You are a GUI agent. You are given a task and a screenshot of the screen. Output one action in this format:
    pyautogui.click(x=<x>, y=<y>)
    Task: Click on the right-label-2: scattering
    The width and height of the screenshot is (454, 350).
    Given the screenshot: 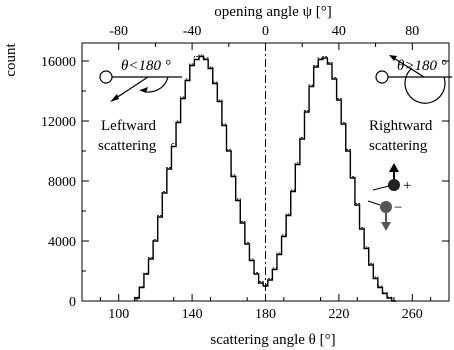 What is the action you would take?
    pyautogui.click(x=398, y=146)
    